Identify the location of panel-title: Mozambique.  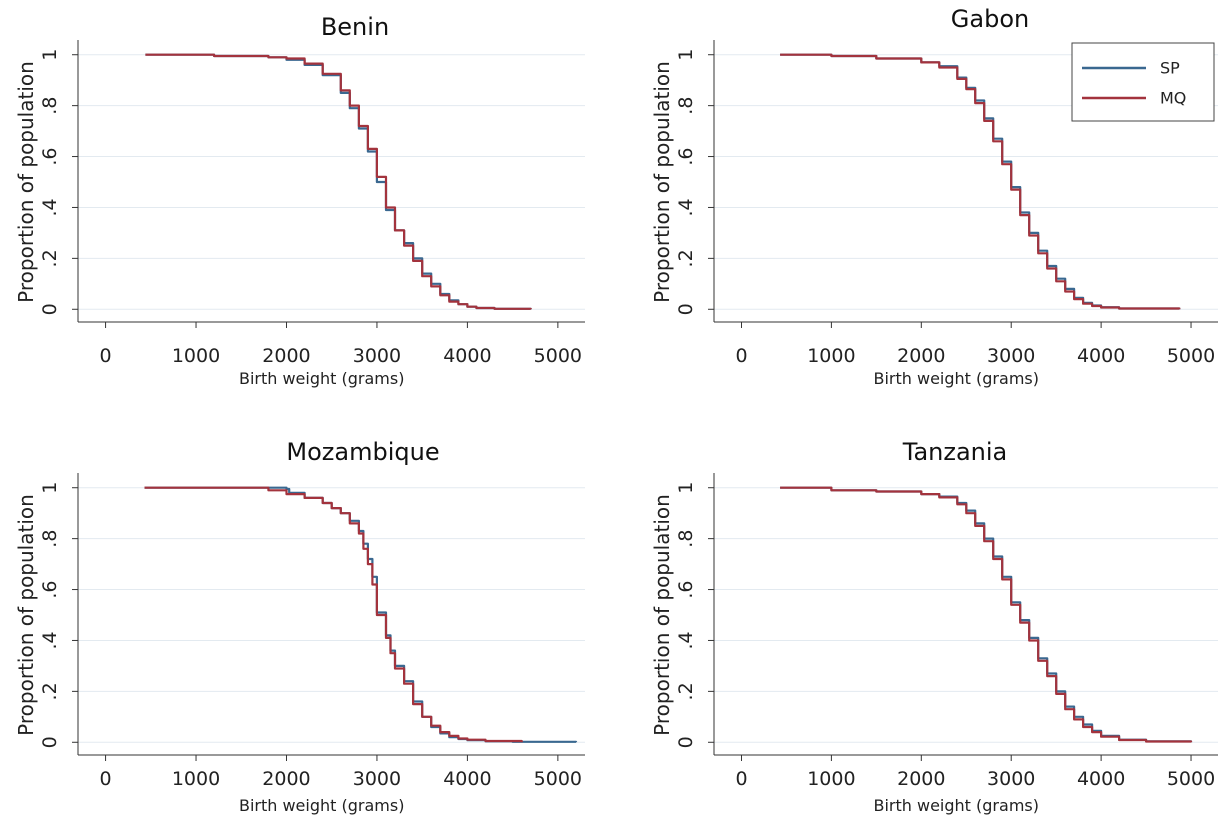
(362, 452).